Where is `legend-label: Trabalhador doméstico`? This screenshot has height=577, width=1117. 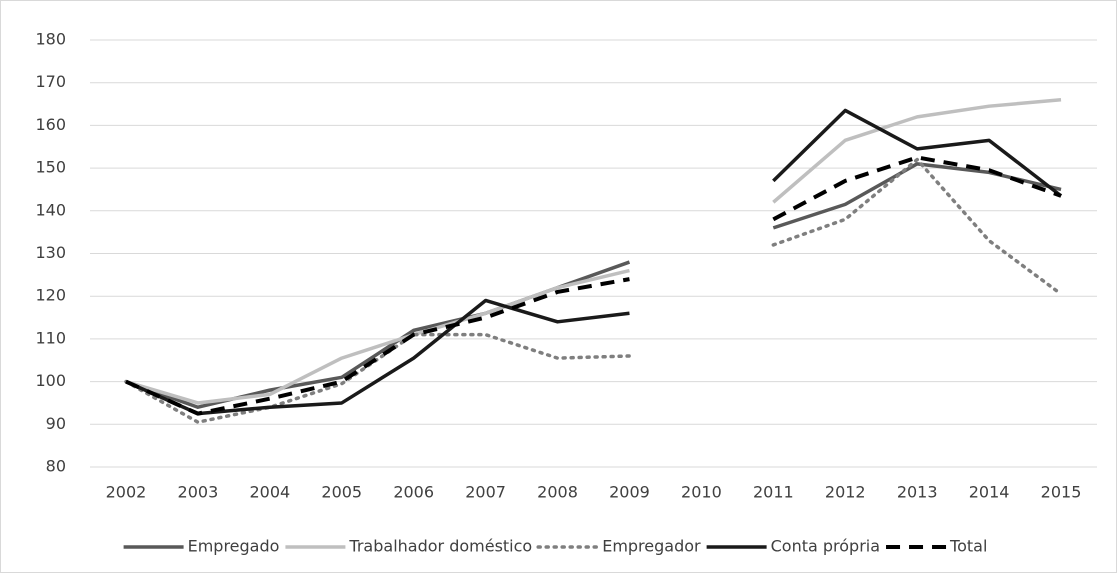 legend-label: Trabalhador doméstico is located at coordinates (440, 546).